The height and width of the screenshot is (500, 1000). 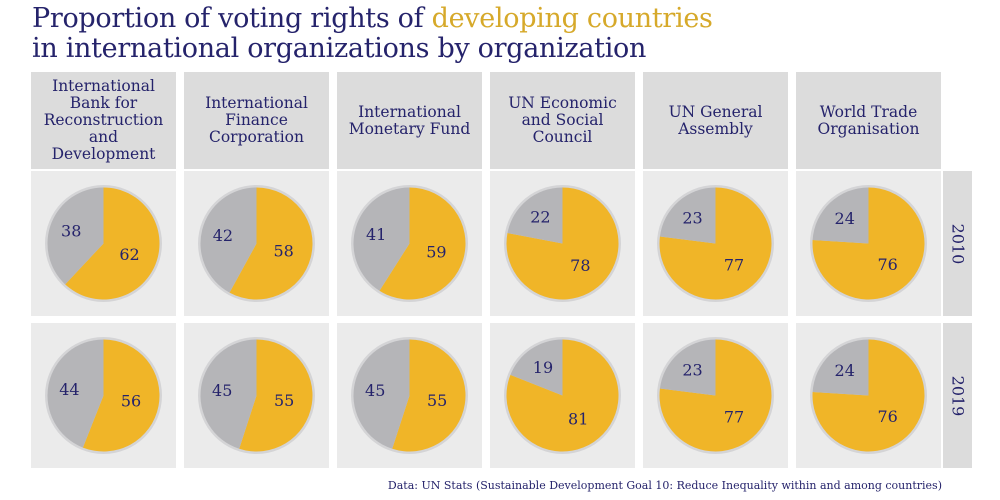 I want to click on pie-cell: 59 41, so click(x=409, y=243).